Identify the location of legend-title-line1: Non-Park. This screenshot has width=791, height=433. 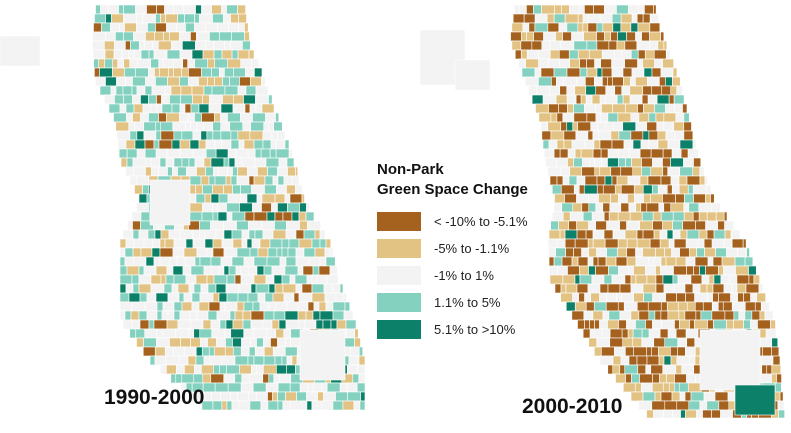
(410, 169).